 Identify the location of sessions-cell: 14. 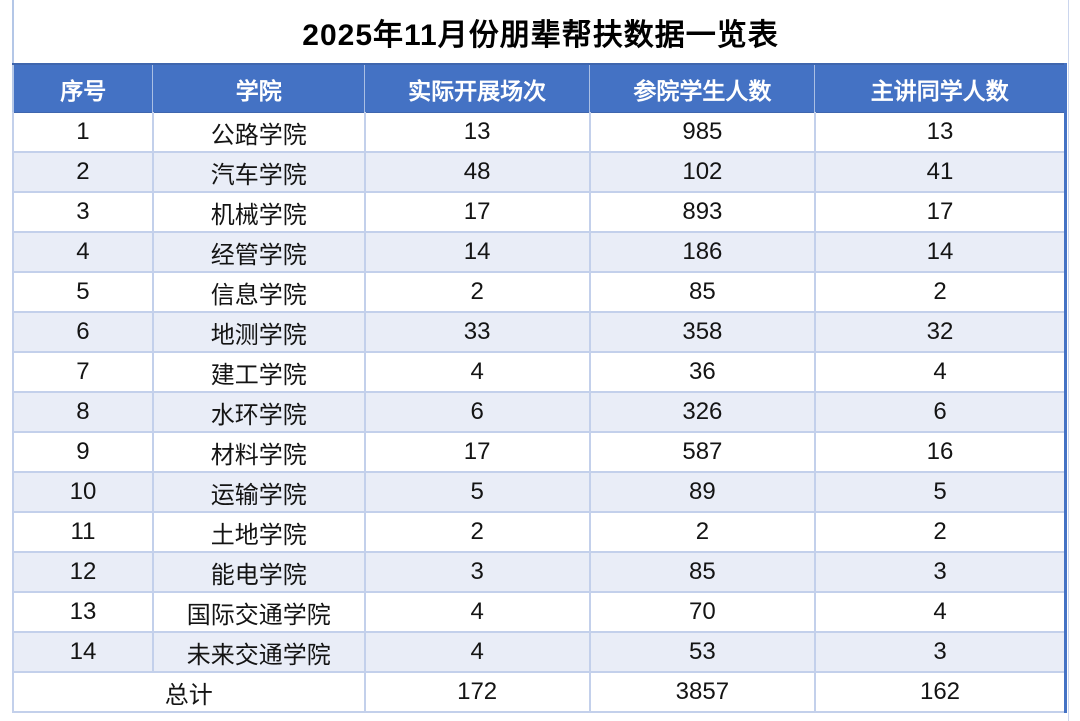
(477, 252).